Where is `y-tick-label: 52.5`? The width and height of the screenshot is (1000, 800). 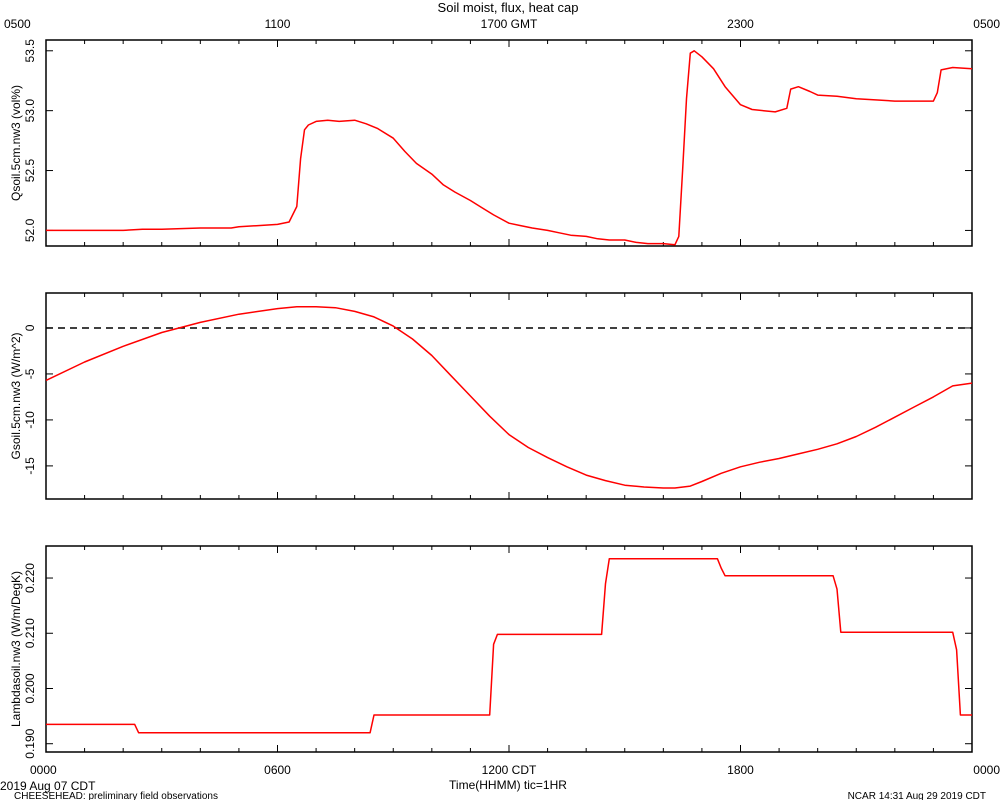
y-tick-label: 52.5 is located at coordinates (30, 171).